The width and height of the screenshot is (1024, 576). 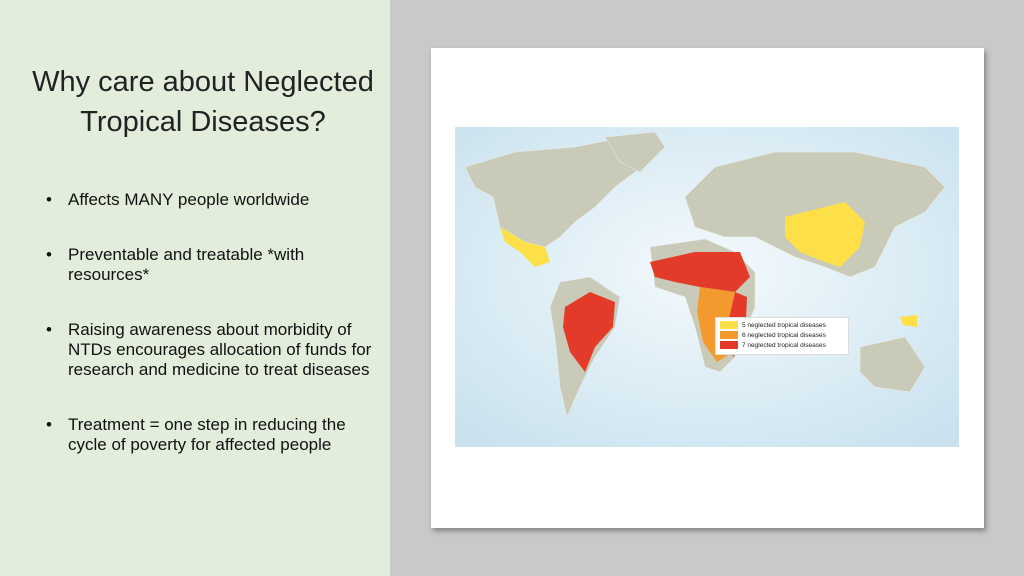 What do you see at coordinates (209, 200) in the screenshot?
I see `bullet-item: Affects MANY people worldwide` at bounding box center [209, 200].